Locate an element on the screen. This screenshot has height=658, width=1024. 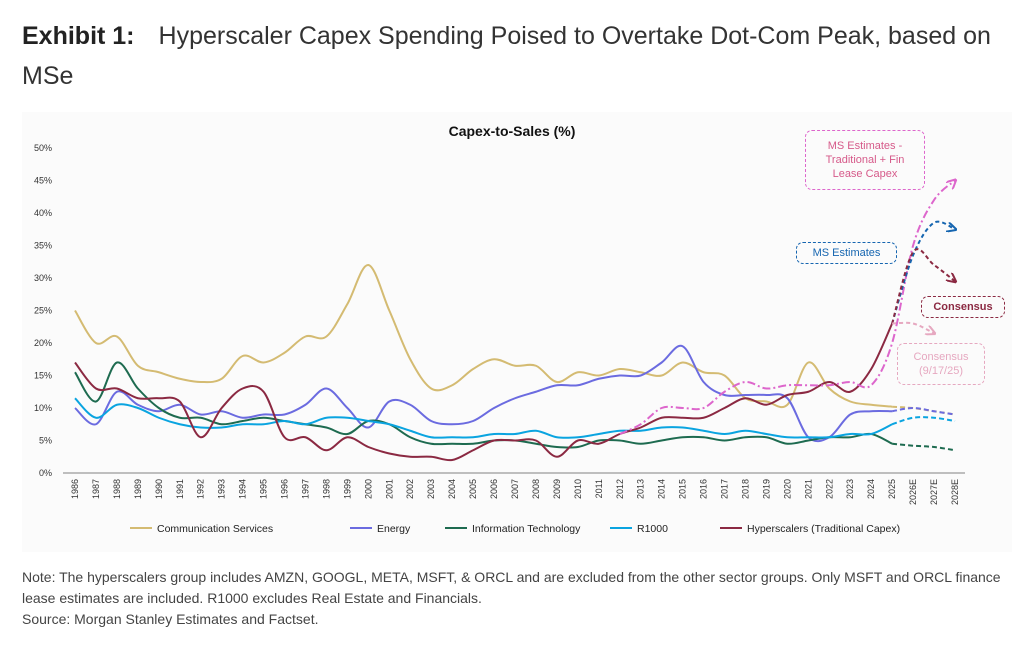
legend-label: Communication Services is located at coordinates (215, 529).